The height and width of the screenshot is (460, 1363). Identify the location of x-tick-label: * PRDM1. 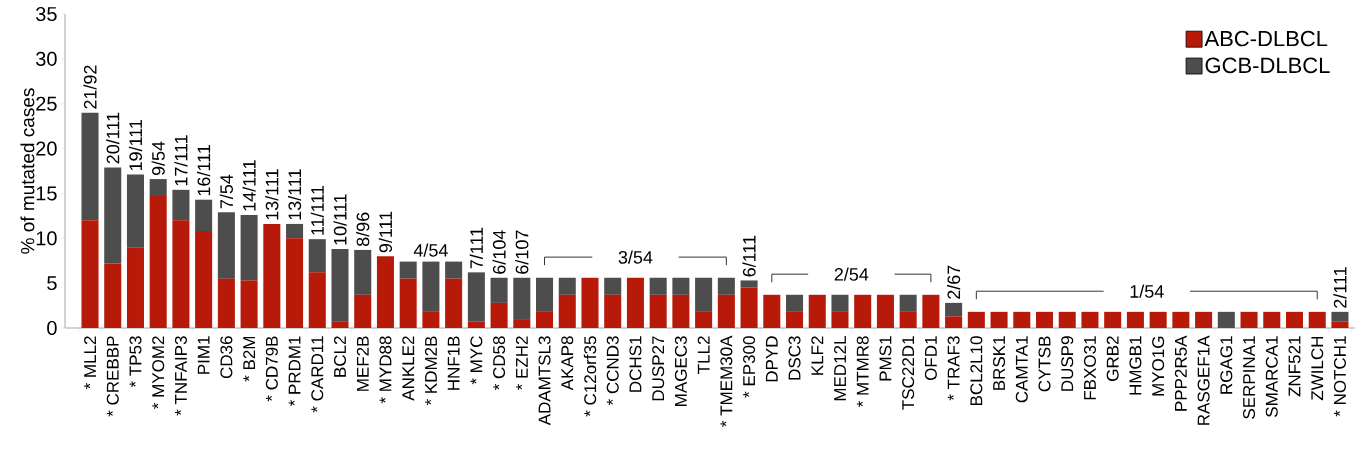
(294, 371).